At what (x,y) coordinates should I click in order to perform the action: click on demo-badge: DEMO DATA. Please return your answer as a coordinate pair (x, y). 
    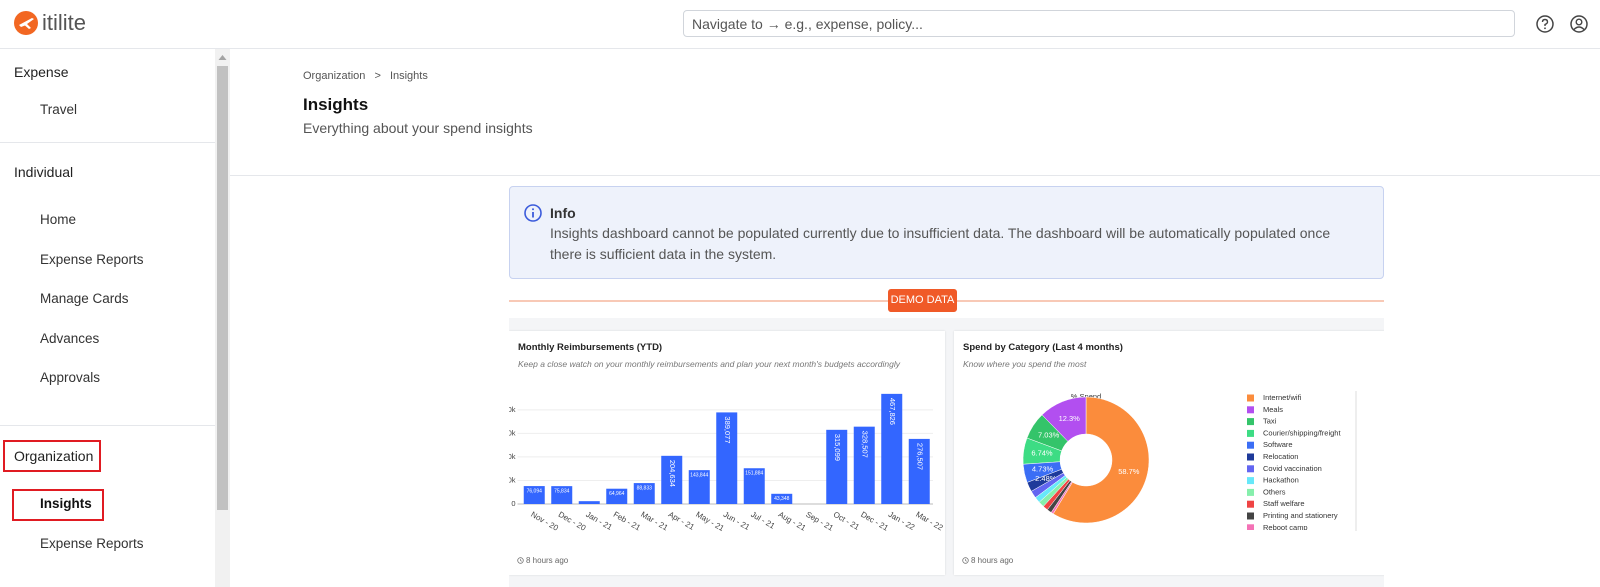
    Looking at the image, I should click on (922, 300).